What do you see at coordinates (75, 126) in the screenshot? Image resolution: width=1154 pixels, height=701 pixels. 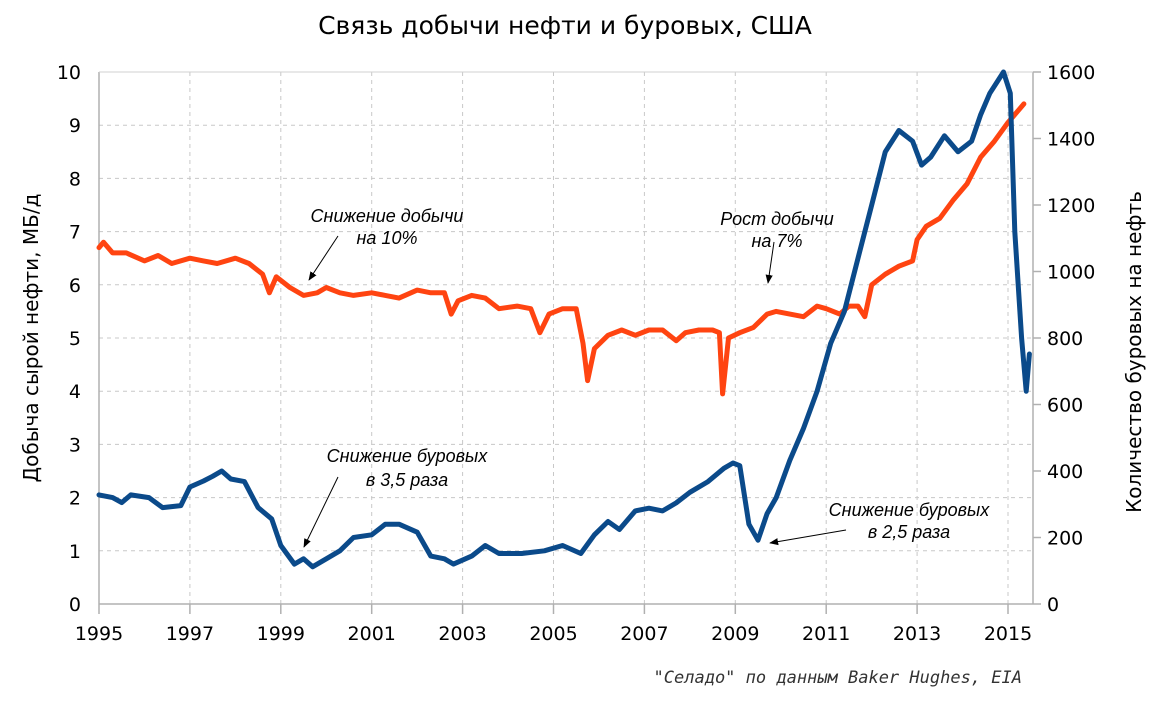 I see `y-tick-label: 9` at bounding box center [75, 126].